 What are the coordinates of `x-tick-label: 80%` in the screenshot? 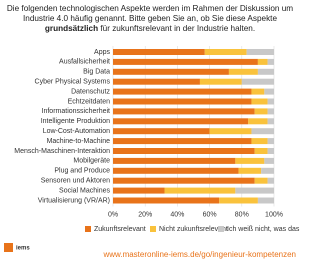 It's located at (242, 214).